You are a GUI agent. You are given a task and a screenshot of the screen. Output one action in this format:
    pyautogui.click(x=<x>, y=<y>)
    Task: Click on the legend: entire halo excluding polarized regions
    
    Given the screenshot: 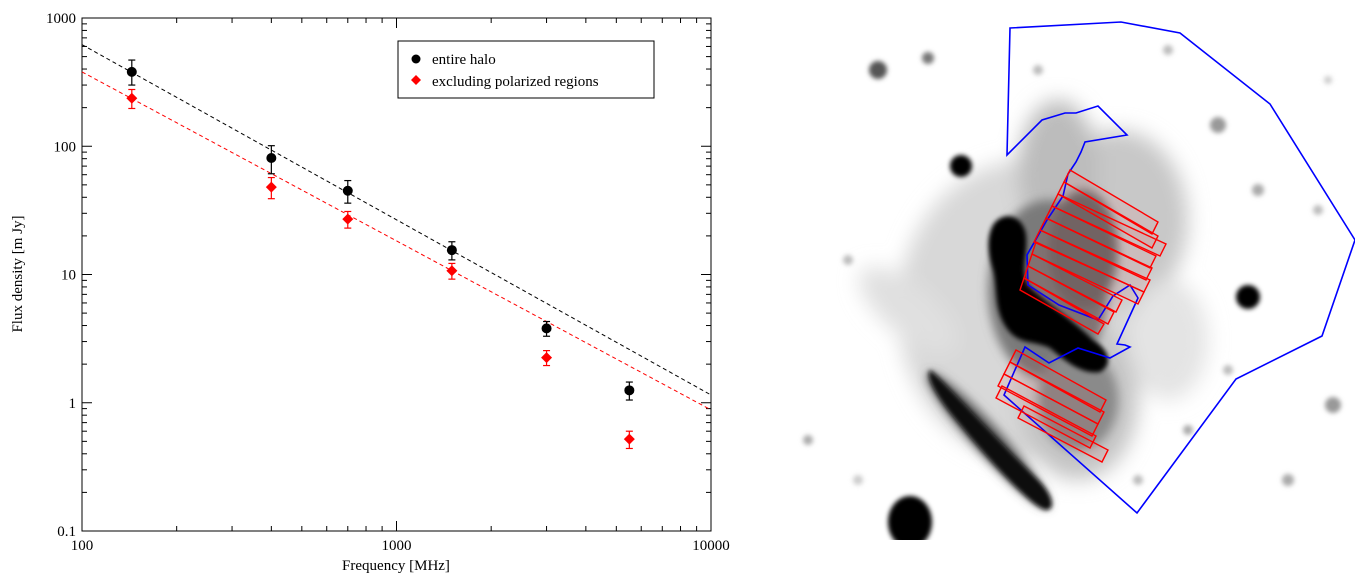 What is the action you would take?
    pyautogui.click(x=526, y=69)
    